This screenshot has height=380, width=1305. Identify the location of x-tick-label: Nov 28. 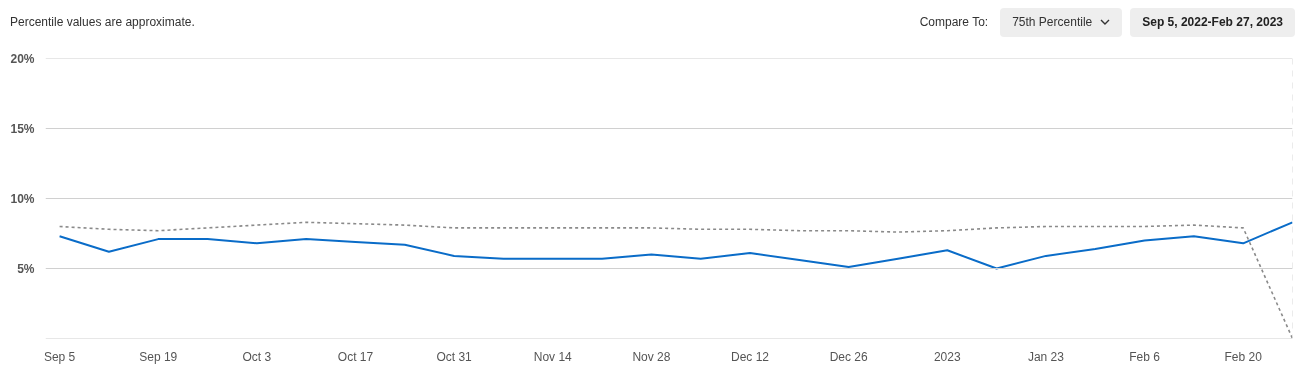
(651, 356).